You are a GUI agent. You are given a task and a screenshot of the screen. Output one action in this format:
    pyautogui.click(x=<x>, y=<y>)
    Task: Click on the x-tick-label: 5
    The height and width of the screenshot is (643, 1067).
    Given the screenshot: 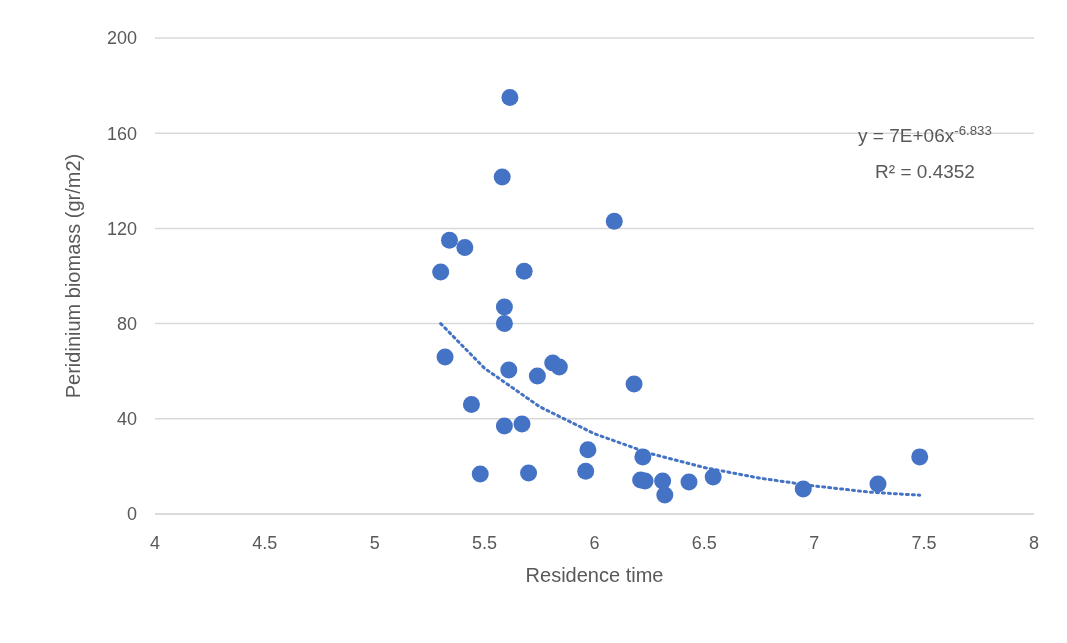 What is the action you would take?
    pyautogui.click(x=374, y=543)
    